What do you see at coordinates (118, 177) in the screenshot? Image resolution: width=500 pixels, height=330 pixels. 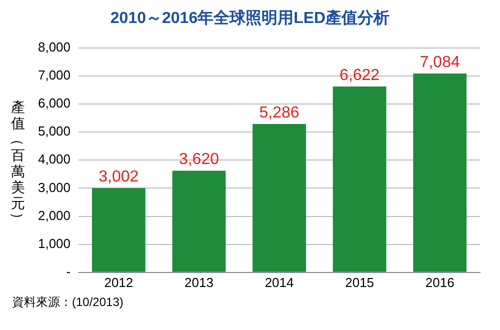 I see `data-label: 3,002` at bounding box center [118, 177].